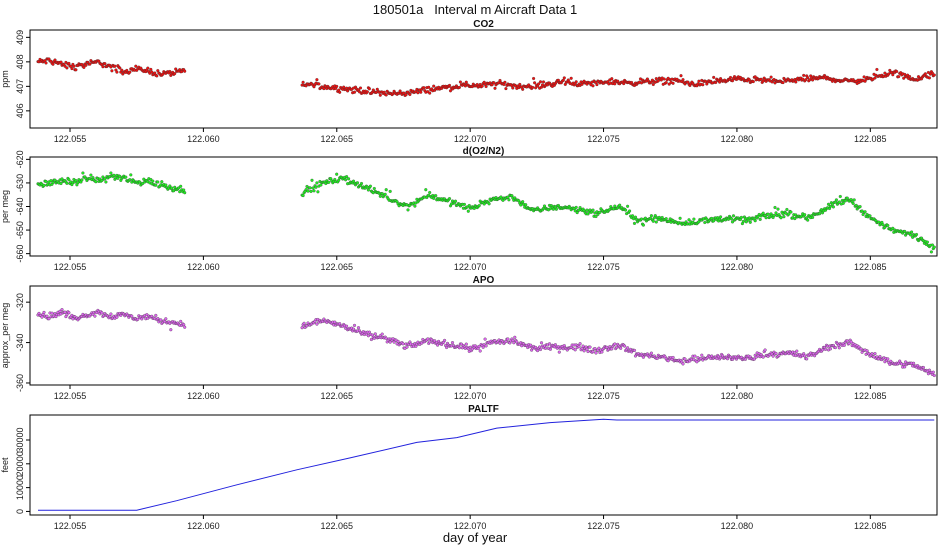 The height and width of the screenshot is (550, 950). Describe the element at coordinates (20, 439) in the screenshot. I see `paltf-y-tick-label: 30000` at that location.